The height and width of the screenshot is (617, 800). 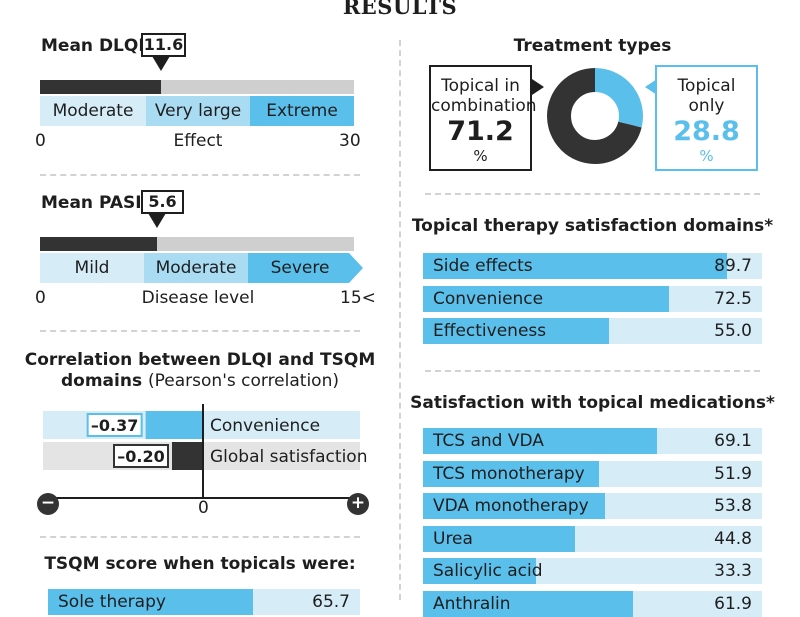 What do you see at coordinates (350, 141) in the screenshot?
I see `dlqi-max-label: 30` at bounding box center [350, 141].